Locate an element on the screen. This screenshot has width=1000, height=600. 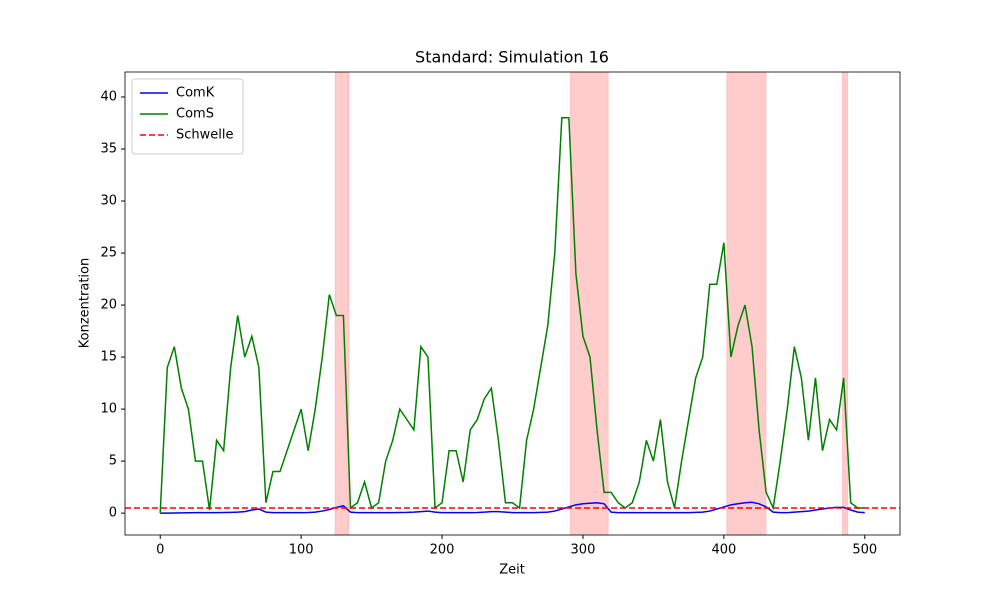
x-tick-label: 200 is located at coordinates (442, 550).